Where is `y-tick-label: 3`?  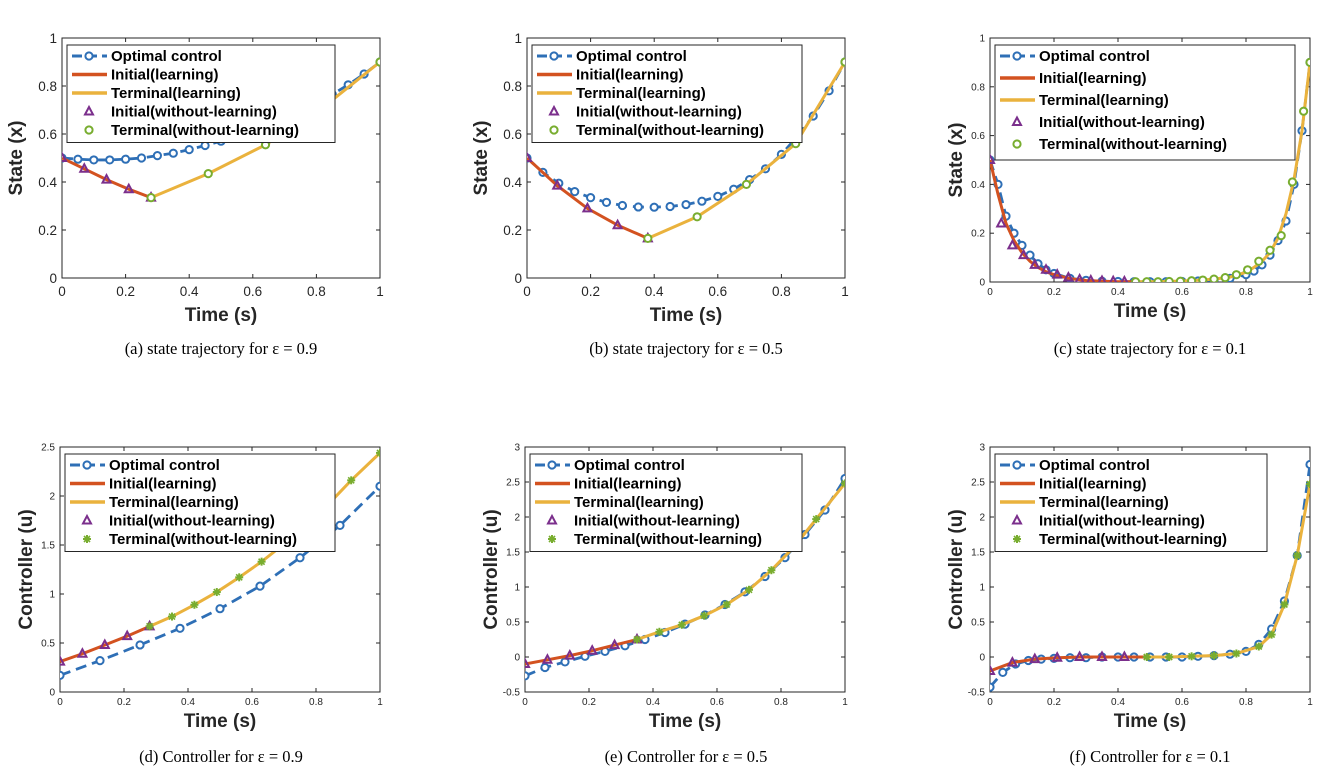 y-tick-label: 3 is located at coordinates (517, 448).